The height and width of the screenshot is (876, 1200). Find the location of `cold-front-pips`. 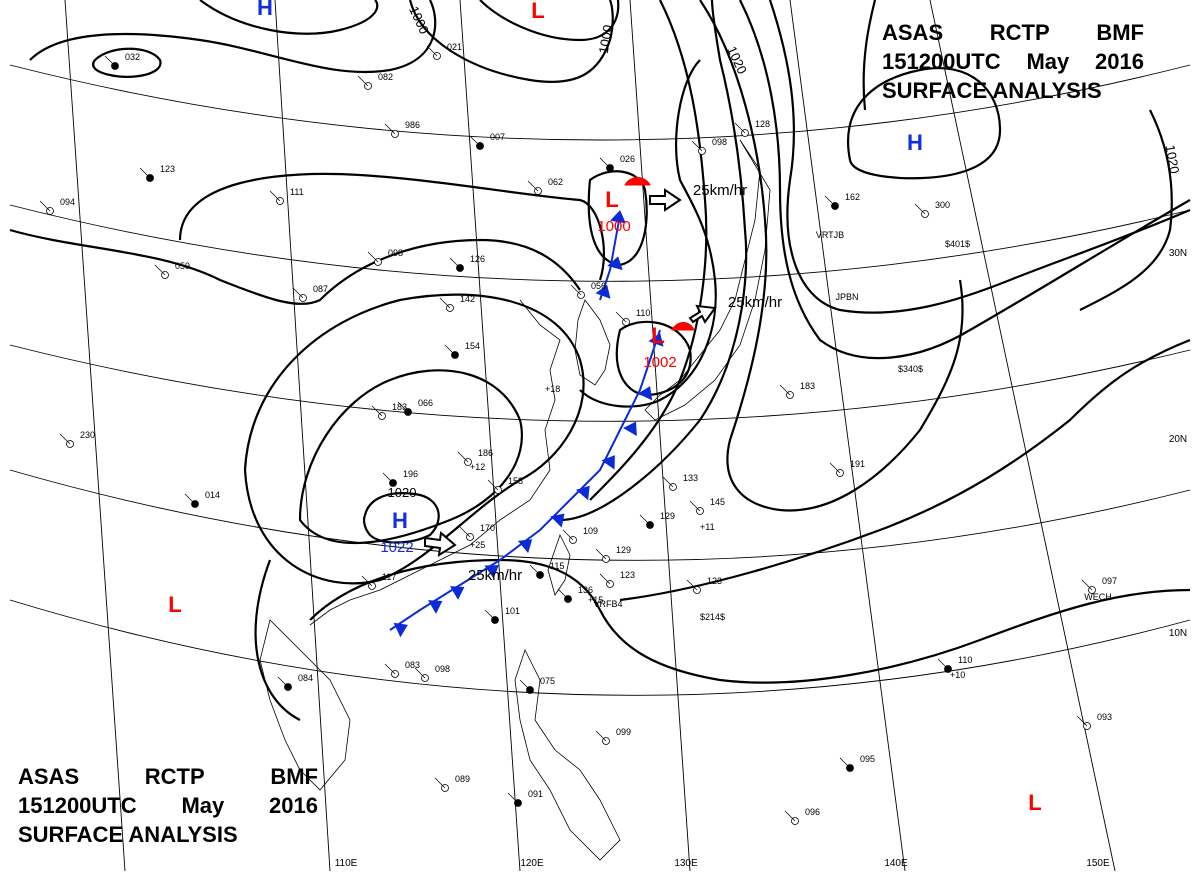

cold-front-pips is located at coordinates (528, 424).